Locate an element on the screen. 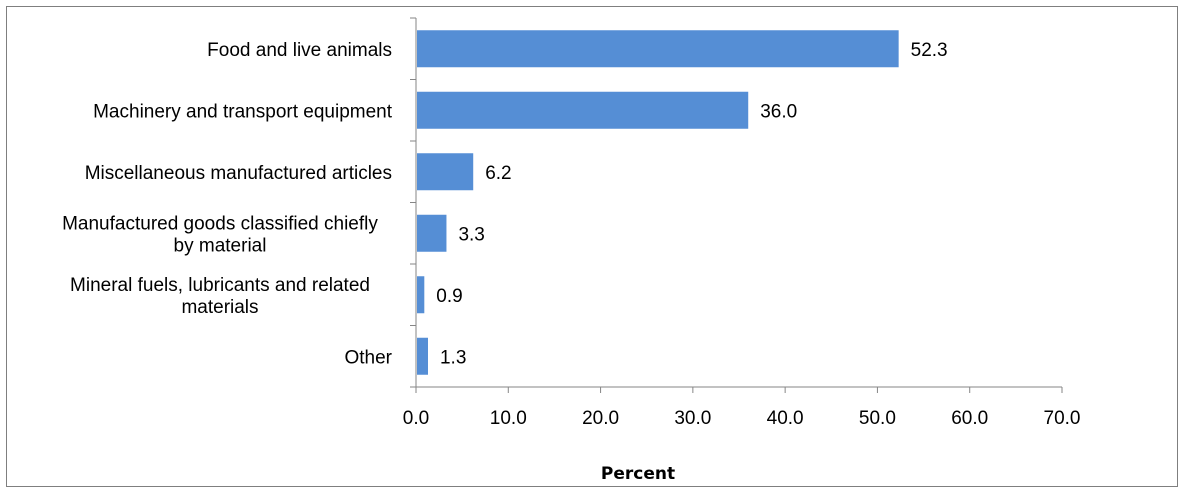 This screenshot has height=493, width=1184. x-tick-label-2: 10.0 is located at coordinates (508, 418).